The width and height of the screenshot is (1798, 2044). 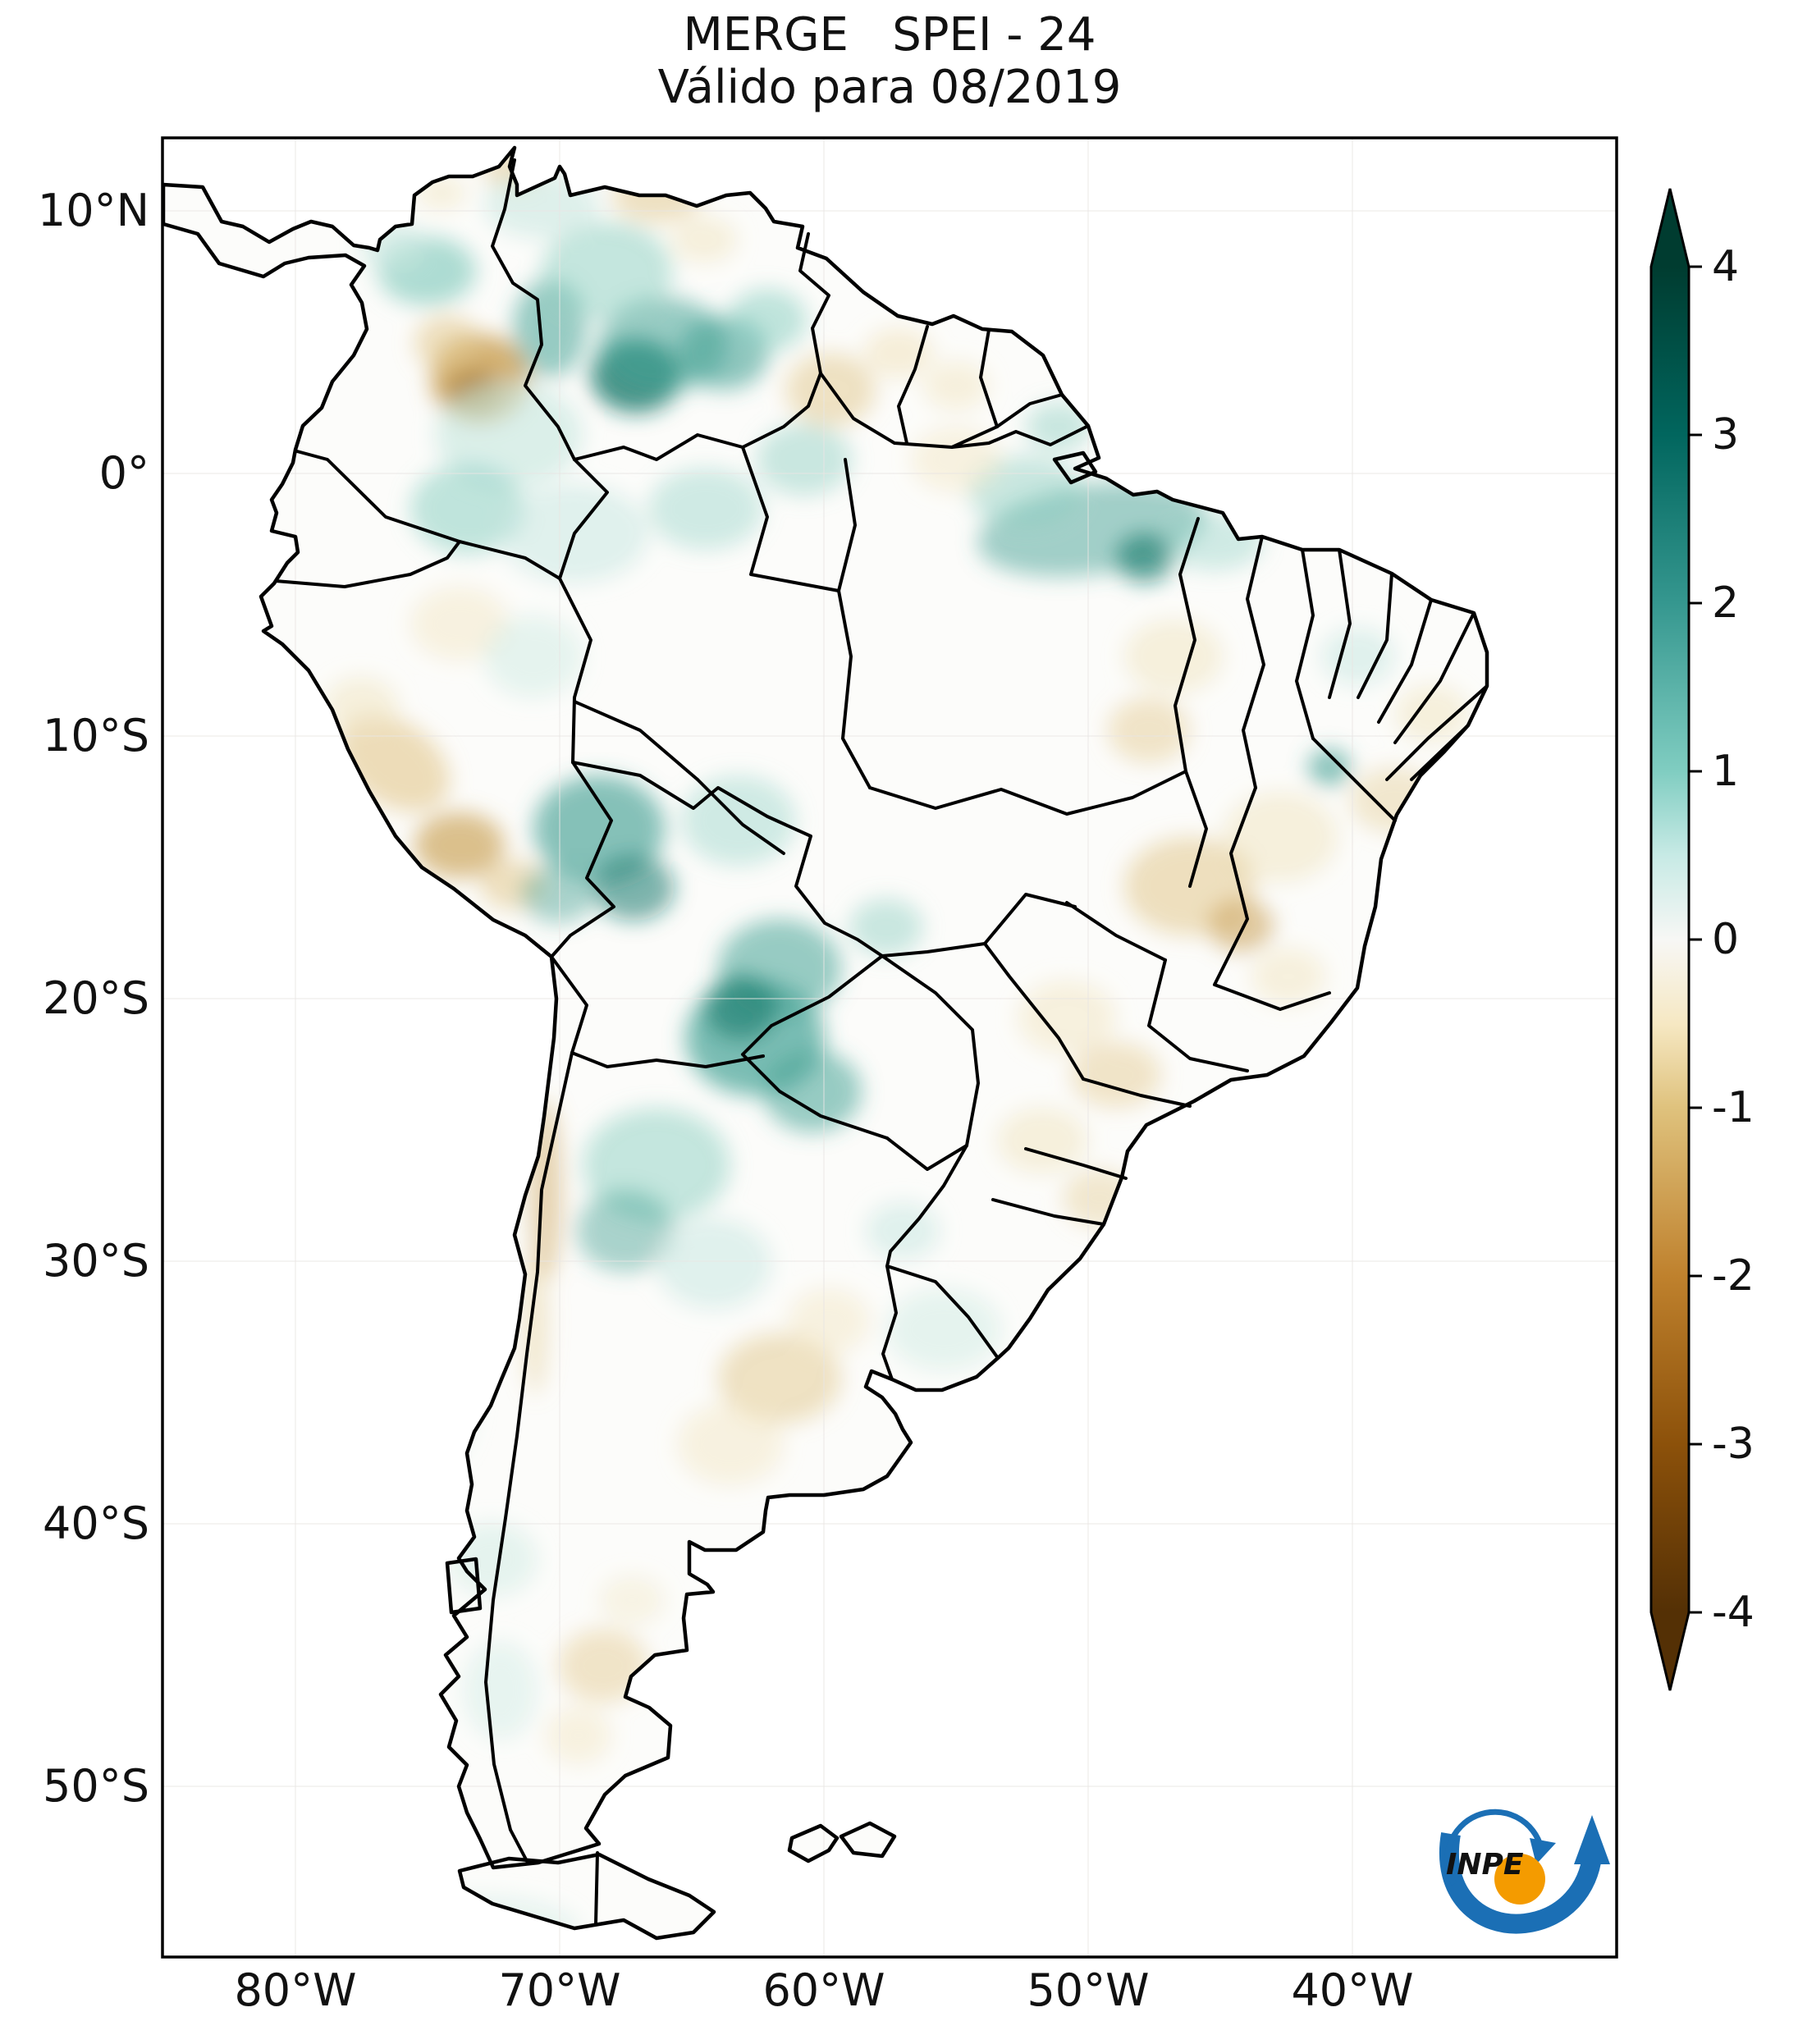 What do you see at coordinates (1726, 939) in the screenshot?
I see `colorbar-tick-label: 0` at bounding box center [1726, 939].